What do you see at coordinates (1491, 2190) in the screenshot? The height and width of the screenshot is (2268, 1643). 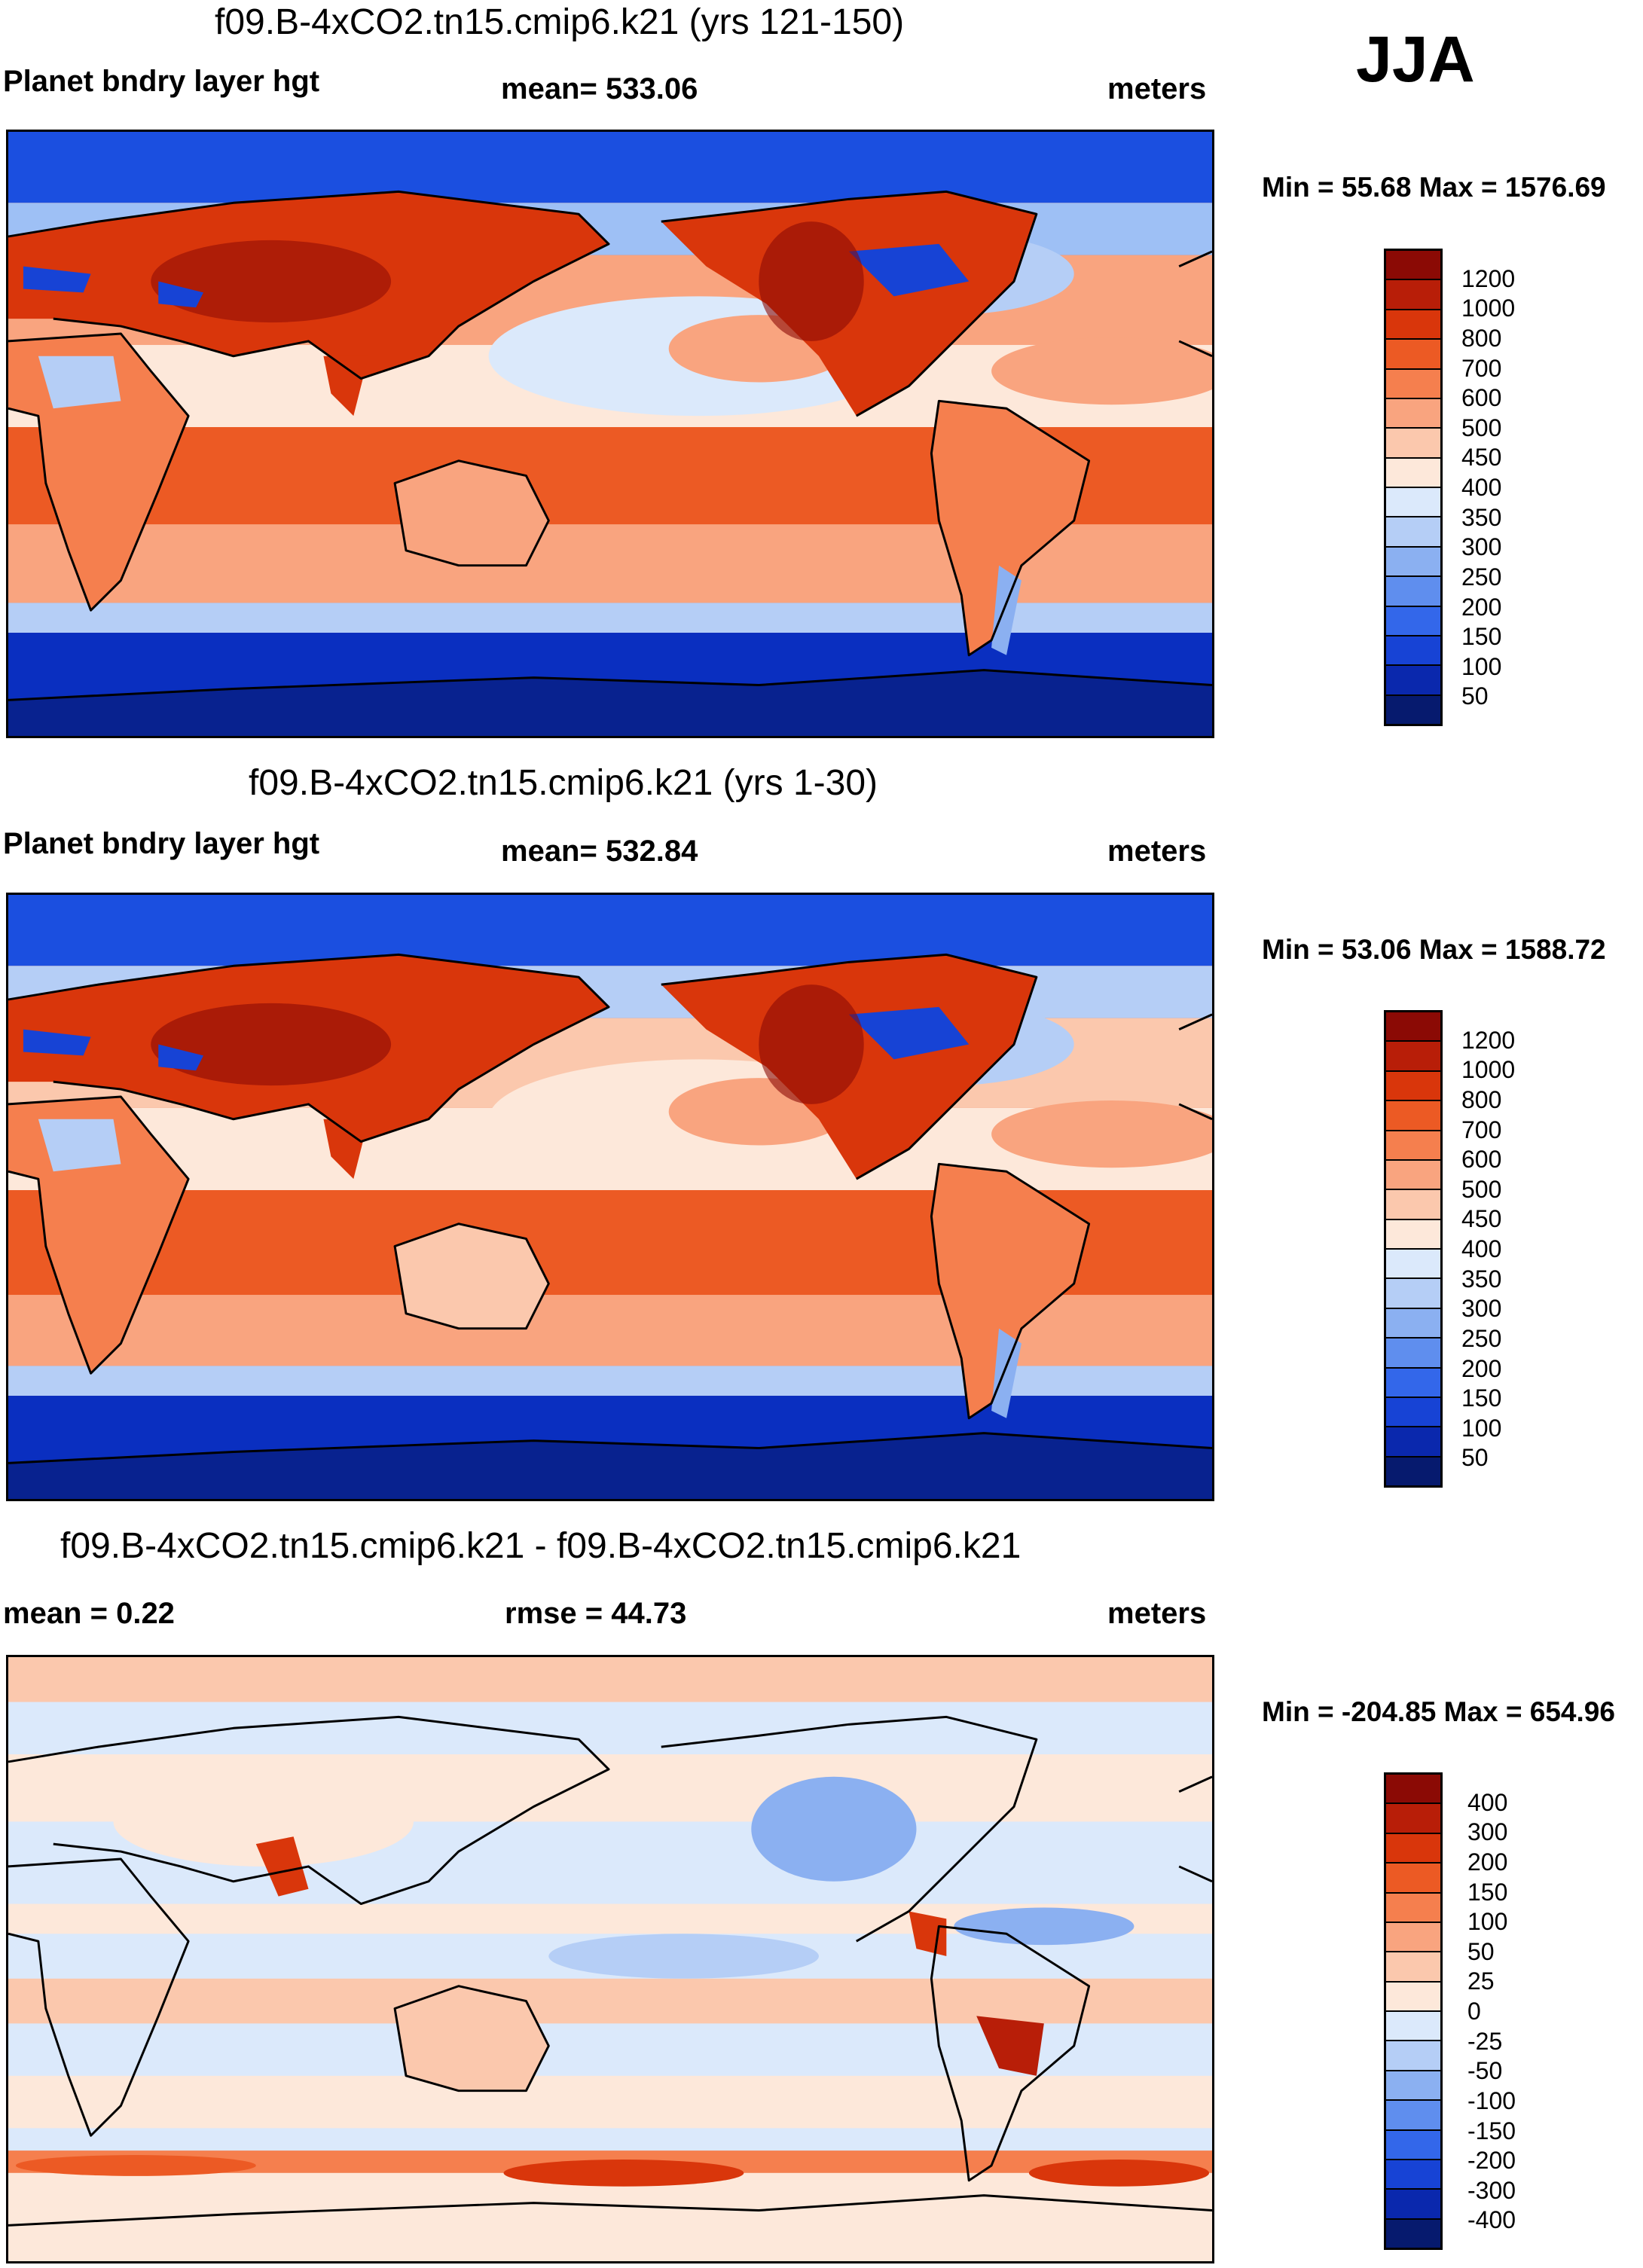 I see `colorbar-label: -300` at bounding box center [1491, 2190].